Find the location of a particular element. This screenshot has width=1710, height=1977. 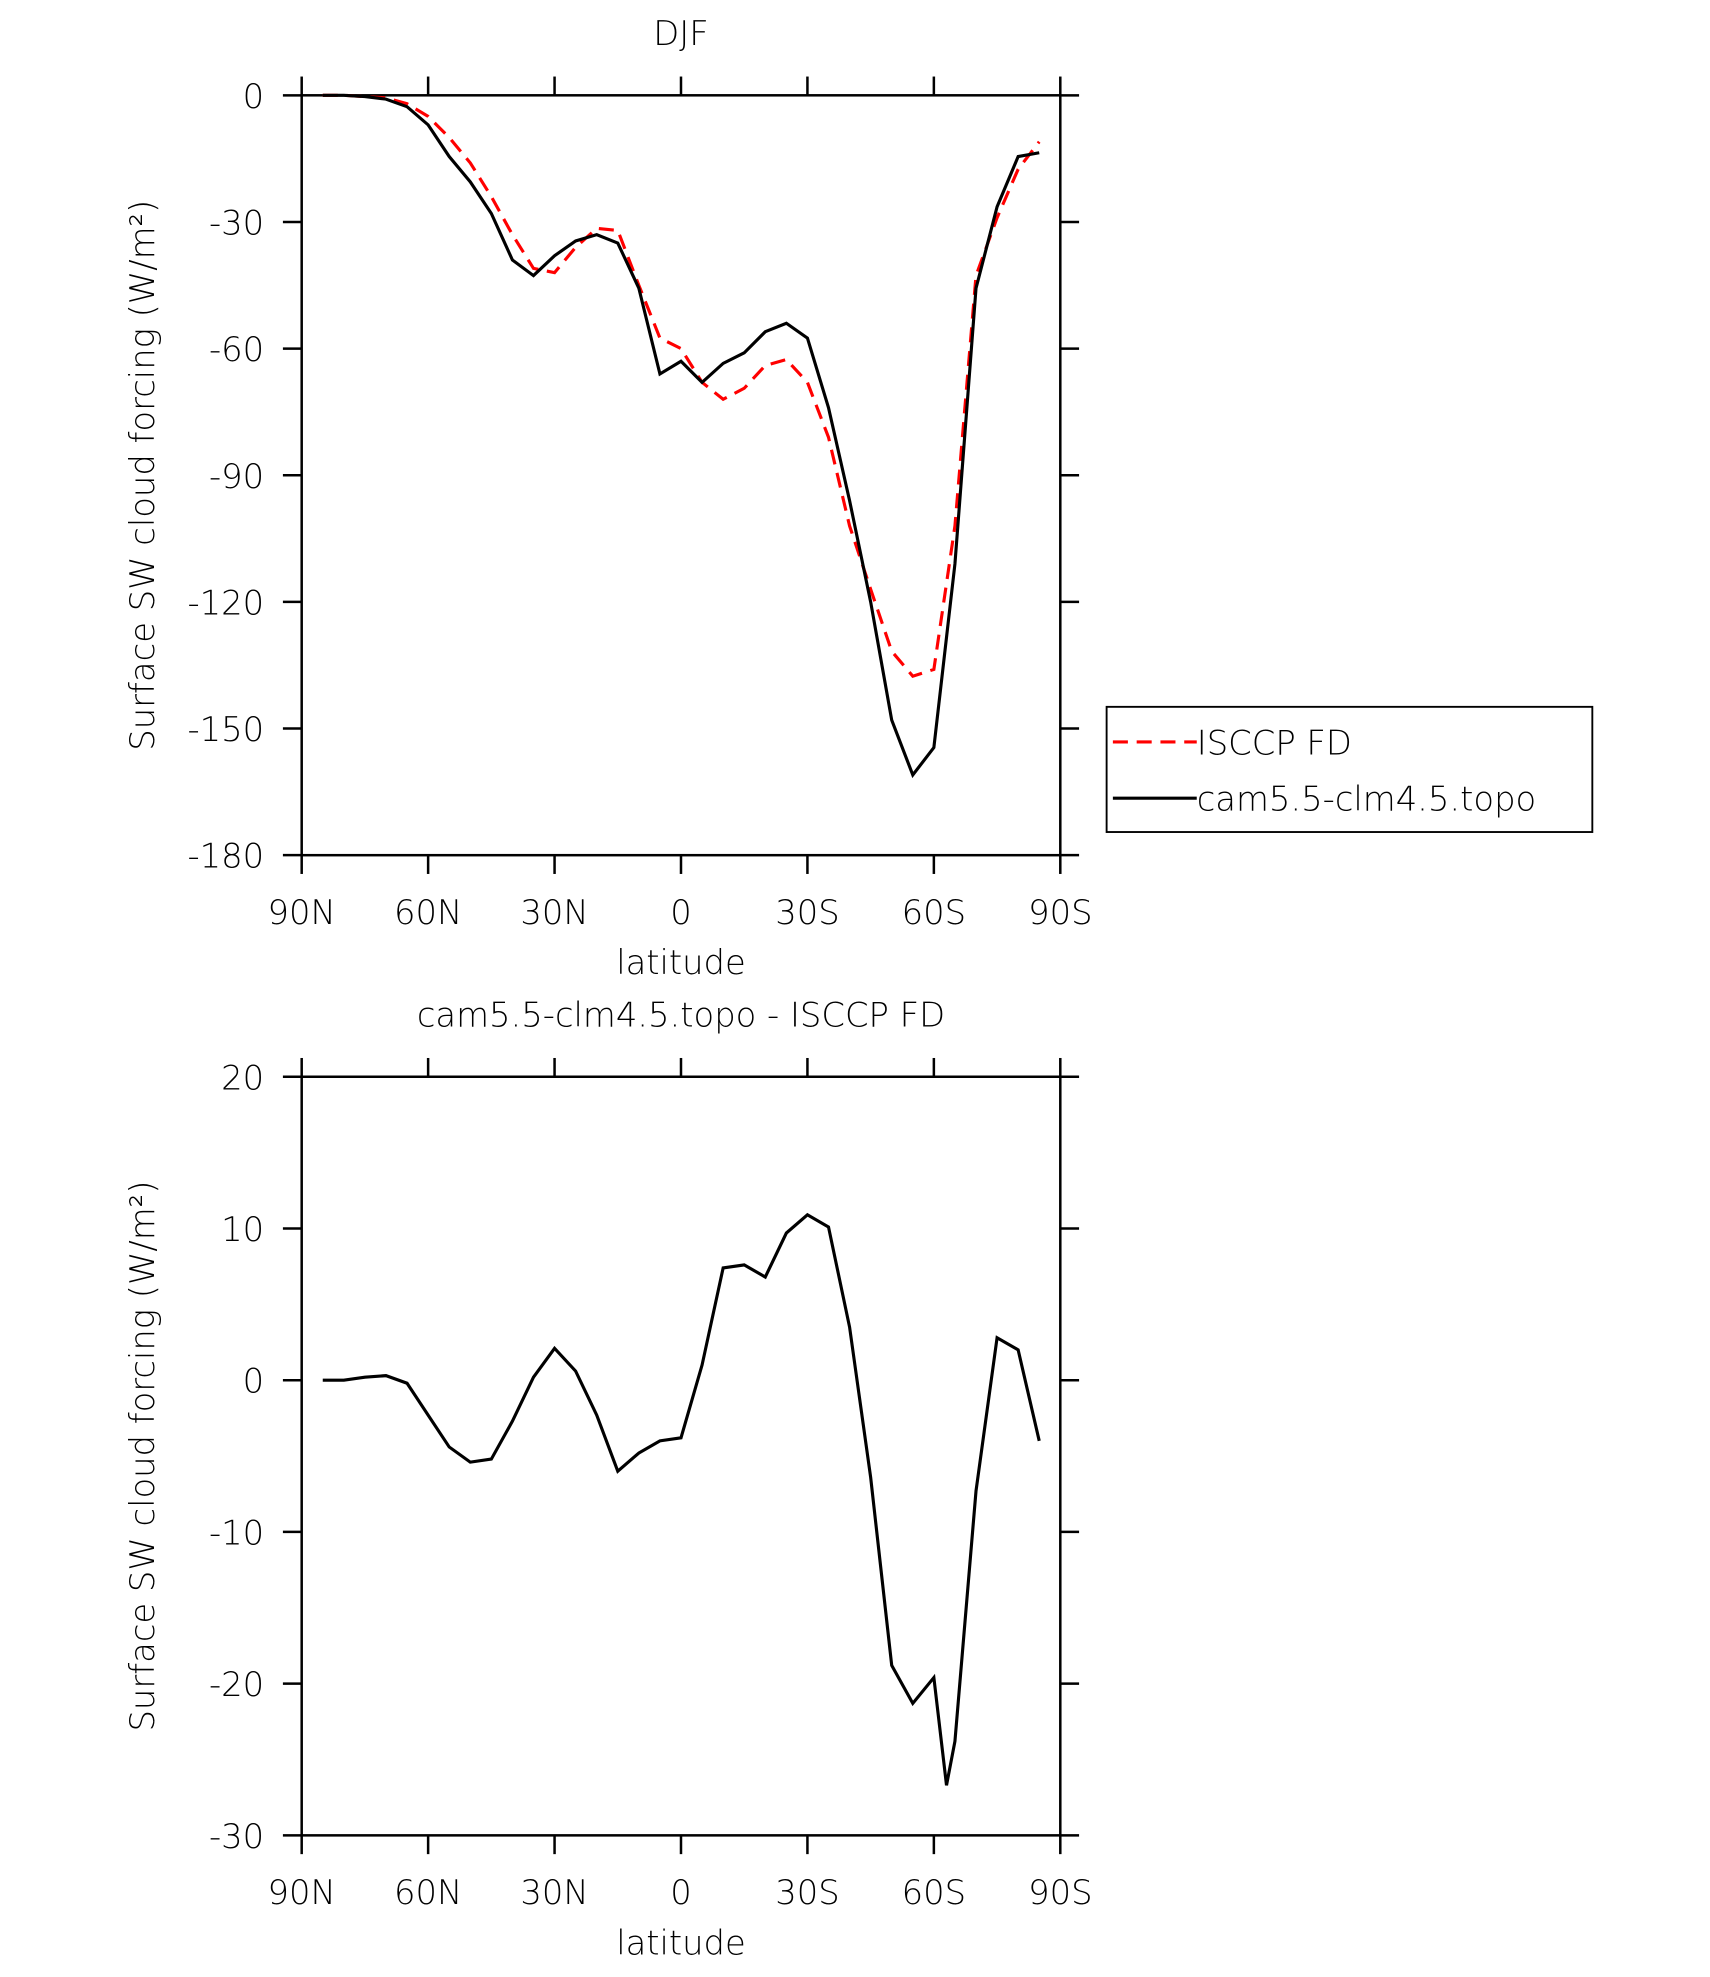

y-tick-label: -20 is located at coordinates (236, 1684).